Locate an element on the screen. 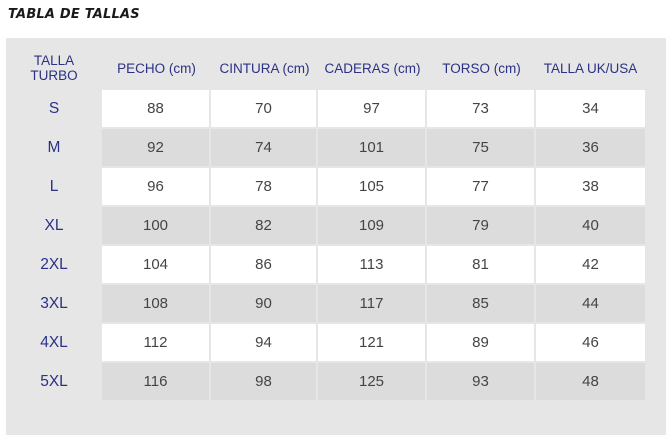 This screenshot has width=672, height=443. cell-caderas: 121 is located at coordinates (372, 341).